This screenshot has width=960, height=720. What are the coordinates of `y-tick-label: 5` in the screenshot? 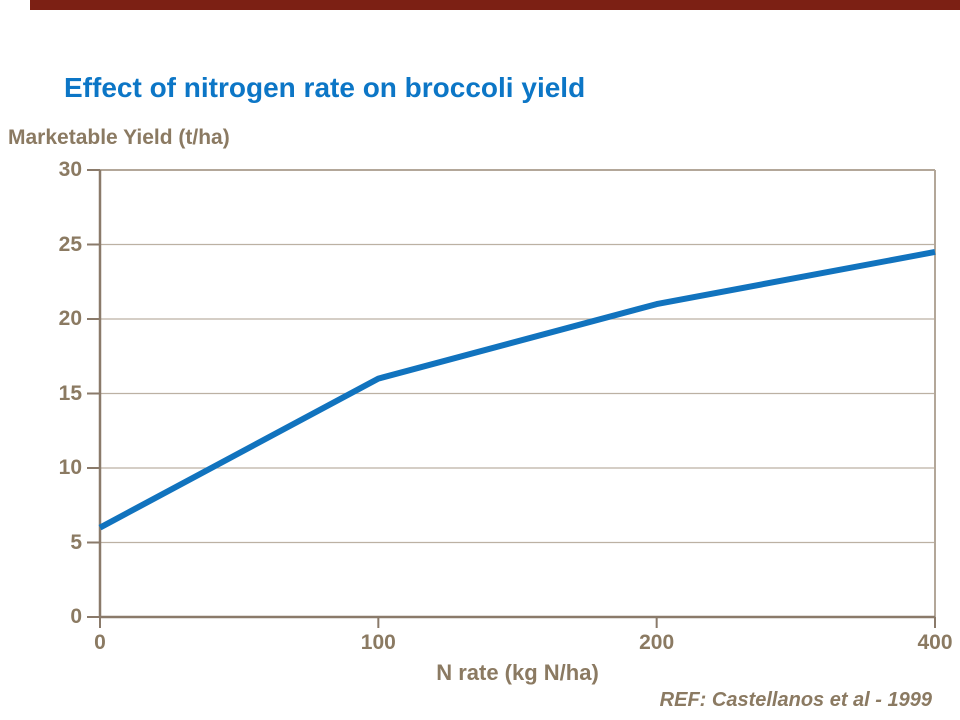 It's located at (76, 542).